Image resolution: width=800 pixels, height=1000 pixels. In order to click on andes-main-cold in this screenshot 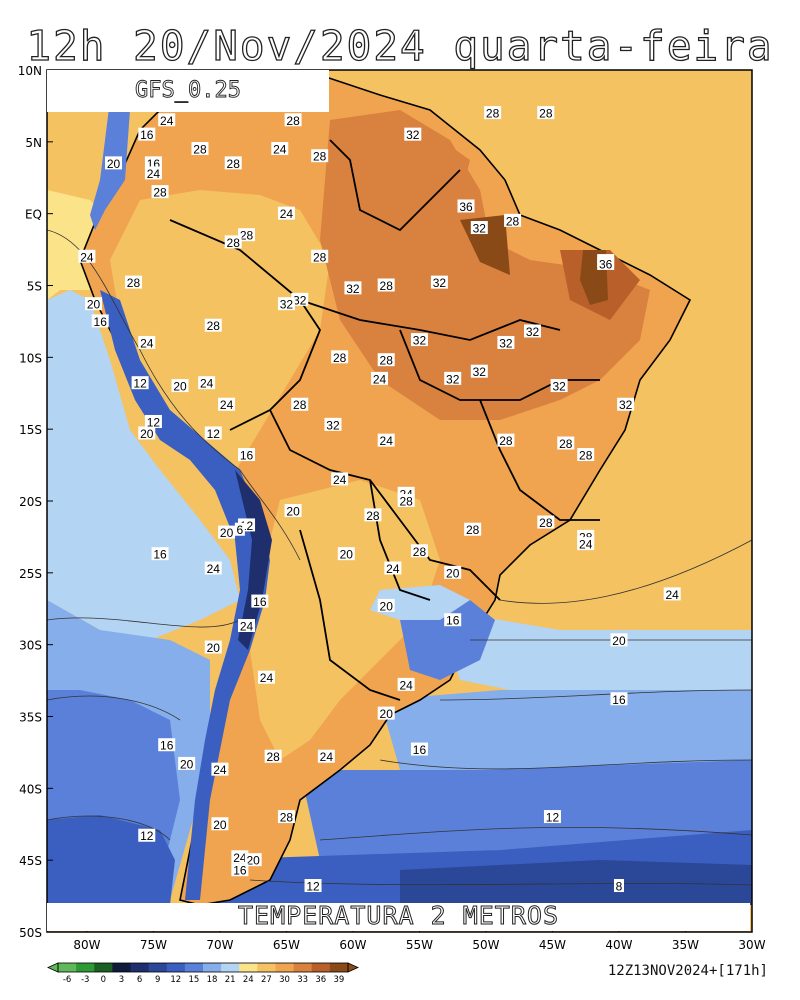, I will do `click(185, 595)`.